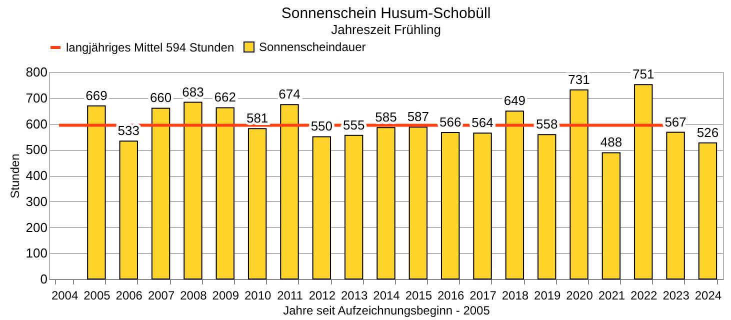 Image resolution: width=731 pixels, height=320 pixels. What do you see at coordinates (451, 295) in the screenshot?
I see `x-tick-label: 2016` at bounding box center [451, 295].